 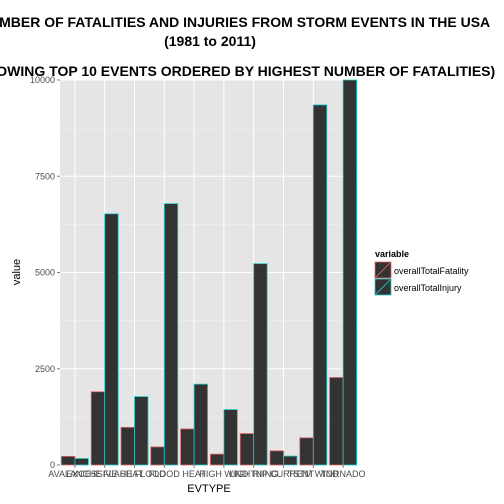 I want to click on y-tick-label: 5000, so click(x=45, y=273).